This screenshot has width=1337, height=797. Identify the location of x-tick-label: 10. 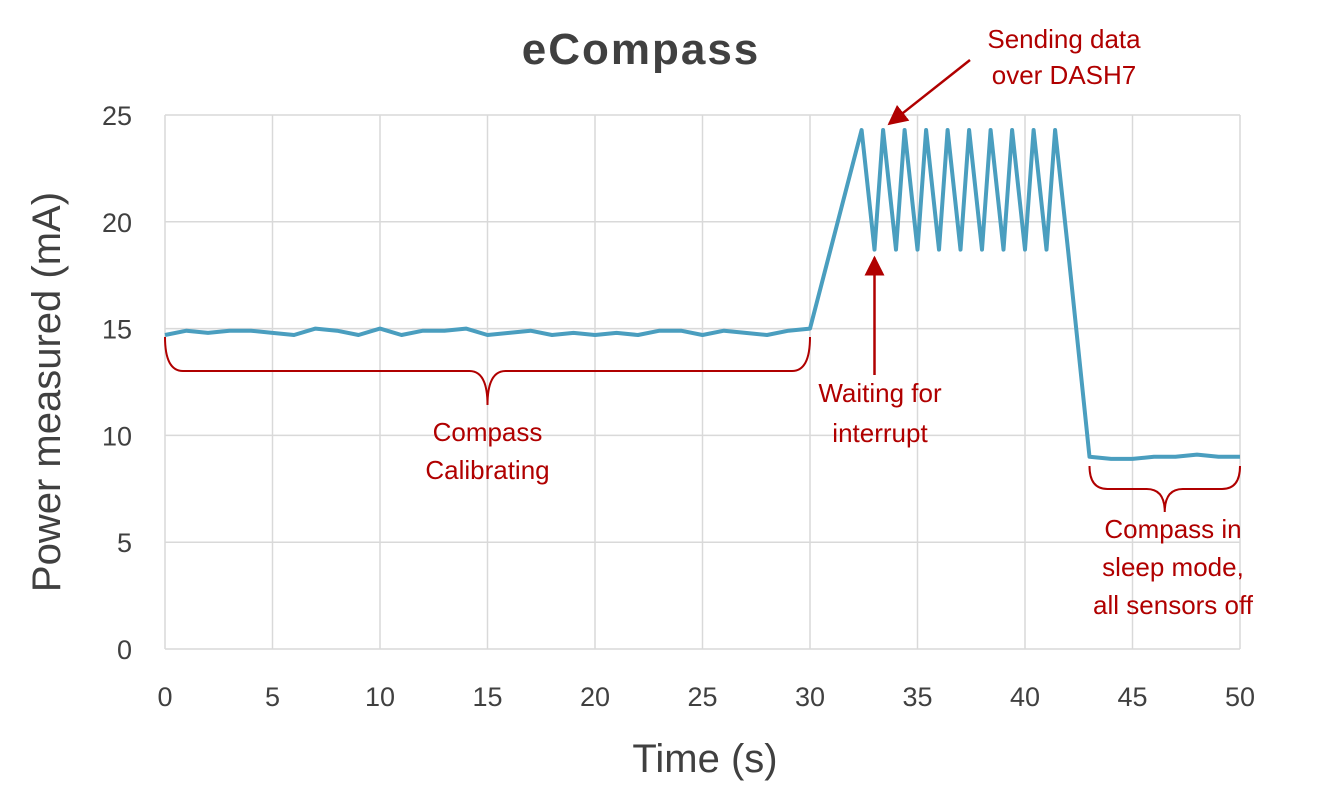
(380, 697).